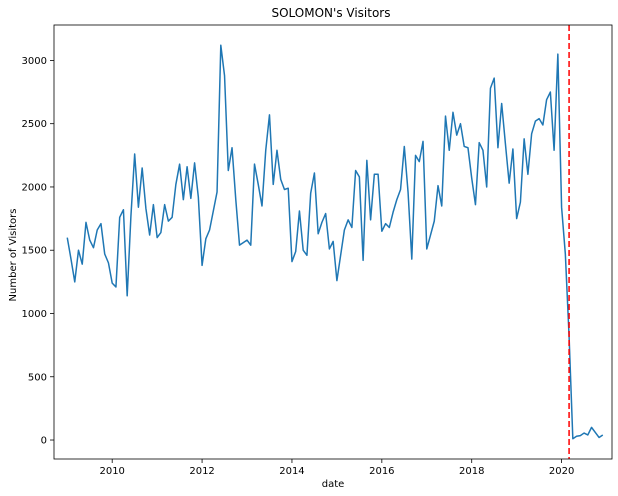 This screenshot has width=618, height=496. Describe the element at coordinates (13, 255) in the screenshot. I see `y-axis-label: Number of Visitors` at that location.